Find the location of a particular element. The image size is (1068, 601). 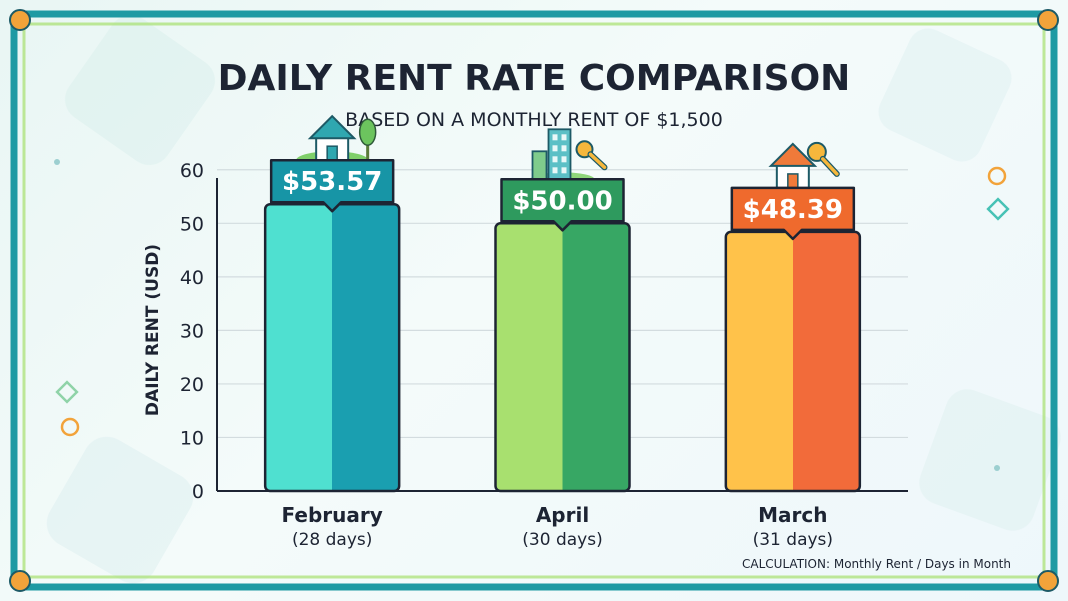

chart-title: DAILY RENT RATE COMPARISON is located at coordinates (534, 78).